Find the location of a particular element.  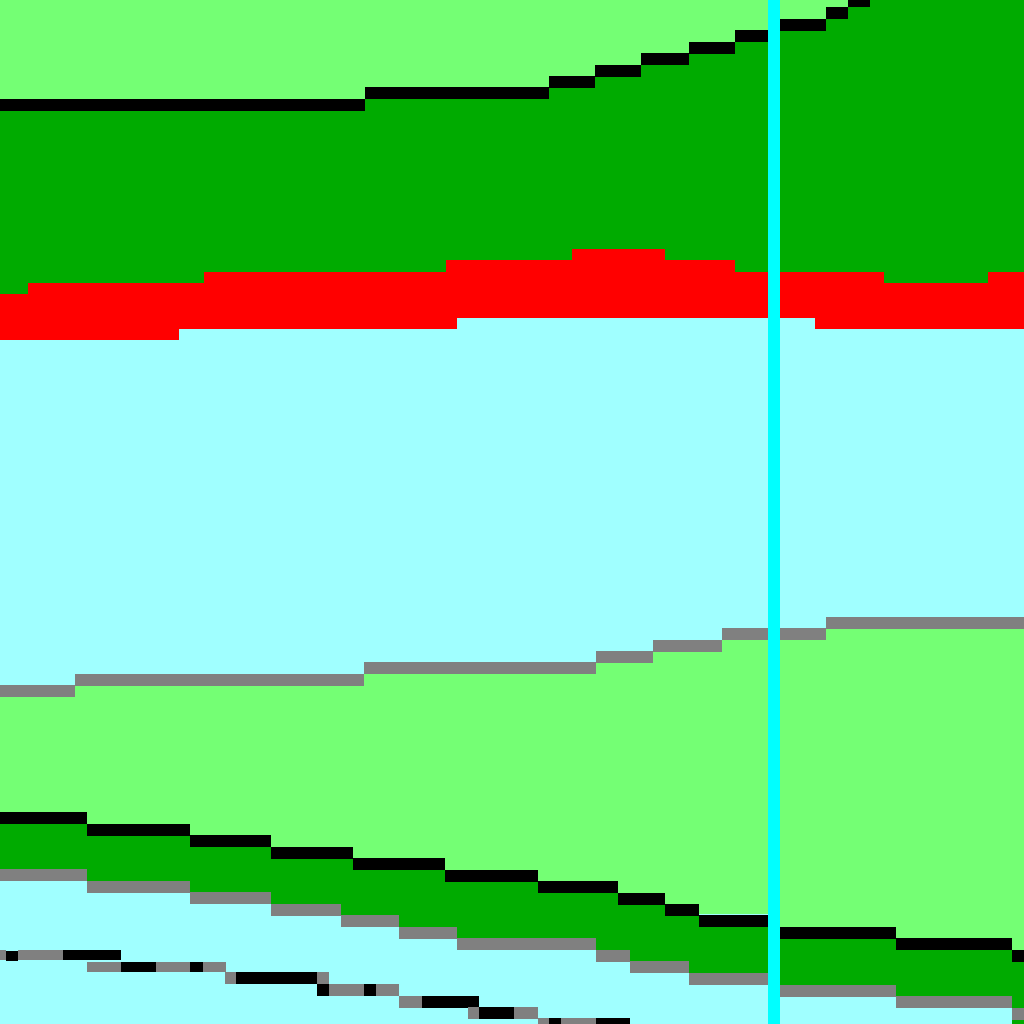

vertical-cursor-line is located at coordinates (774, 512).